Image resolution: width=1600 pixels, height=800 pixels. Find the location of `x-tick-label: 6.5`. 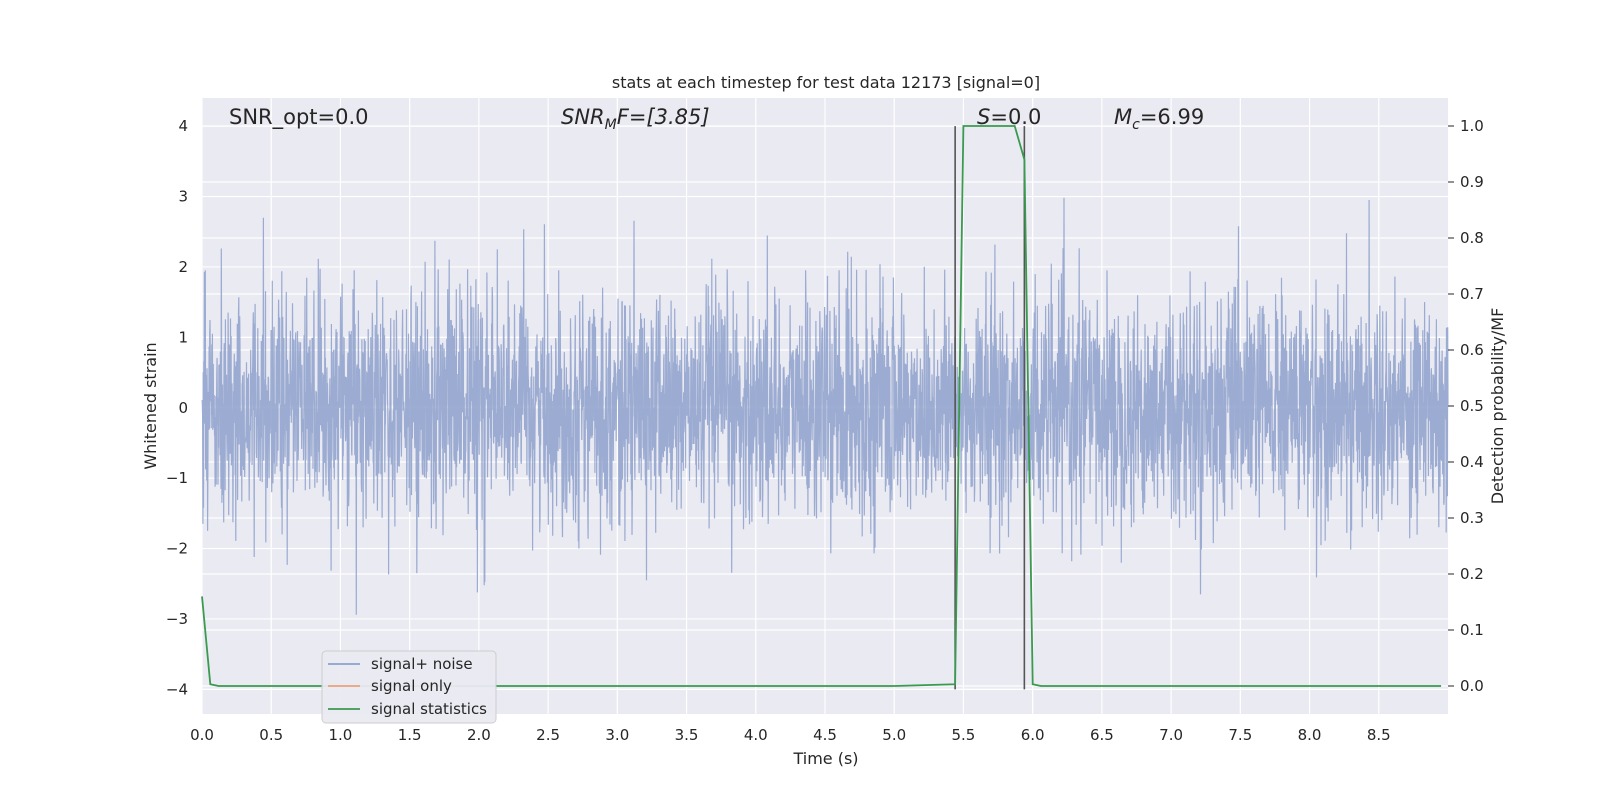

x-tick-label: 6.5 is located at coordinates (1102, 735).